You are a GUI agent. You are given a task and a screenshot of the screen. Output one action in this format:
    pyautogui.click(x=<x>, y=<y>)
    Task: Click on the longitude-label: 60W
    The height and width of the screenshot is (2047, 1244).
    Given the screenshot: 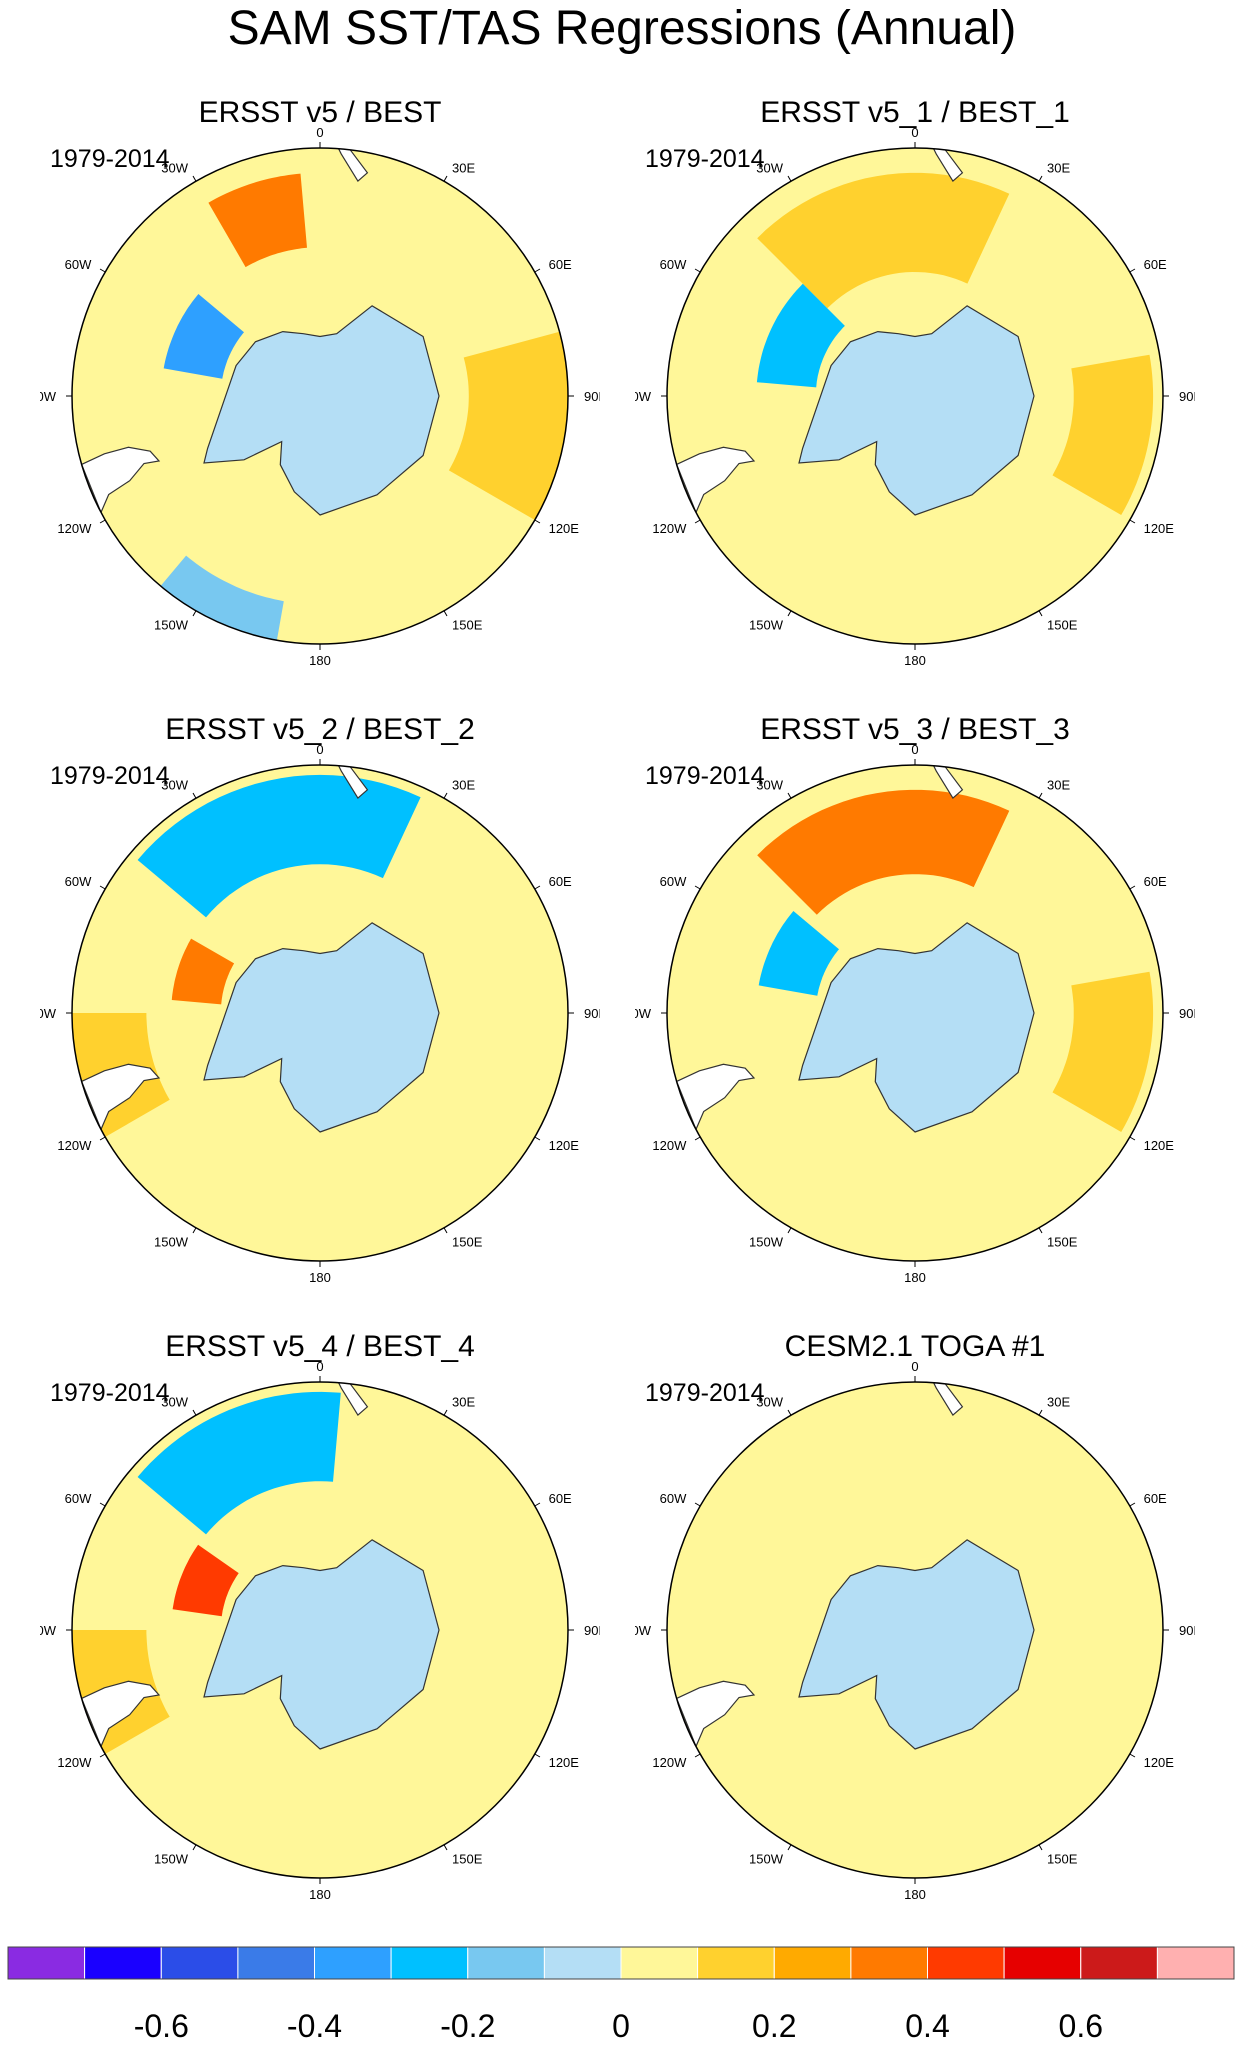 What is the action you would take?
    pyautogui.click(x=673, y=1498)
    